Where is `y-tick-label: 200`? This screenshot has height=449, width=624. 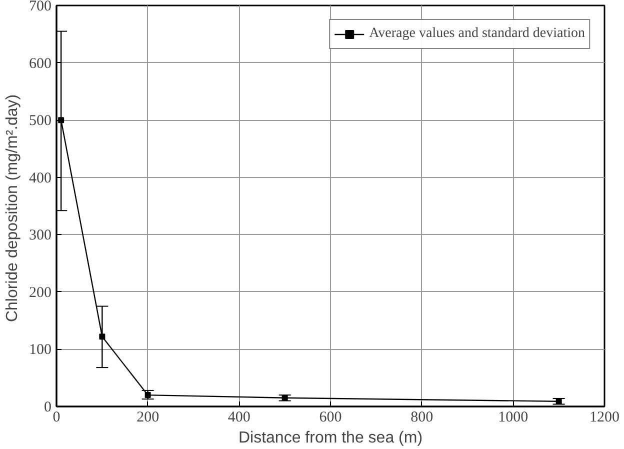
y-tick-label: 200 is located at coordinates (40, 292).